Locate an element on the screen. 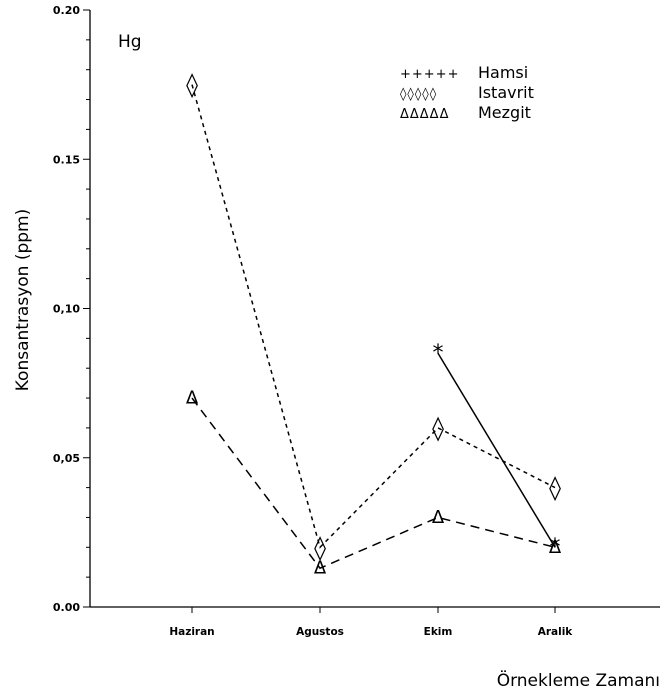 Image resolution: width=667 pixels, height=696 pixels. legend-symbol-istavrit: ◊◊◊◊◊ is located at coordinates (418, 94).